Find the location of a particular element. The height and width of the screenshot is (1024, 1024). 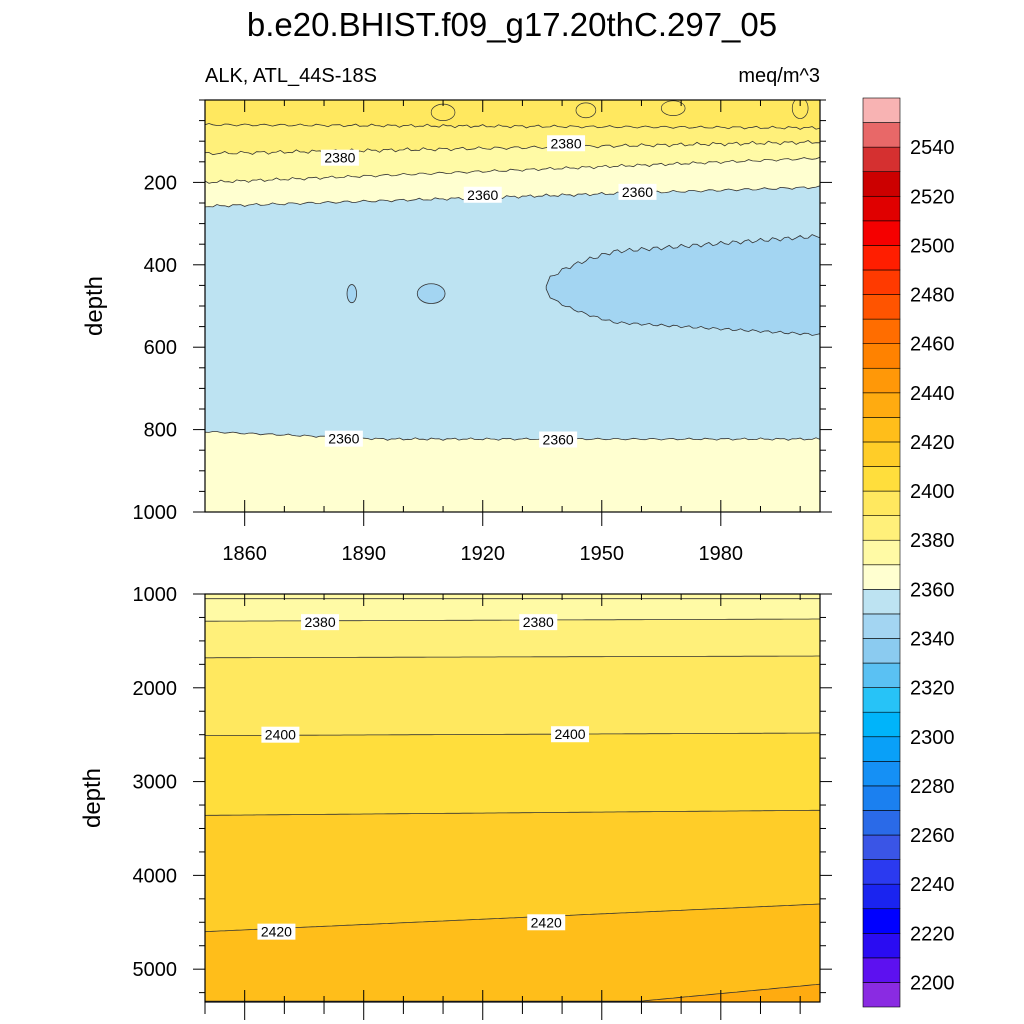

colorbar-label: 2340 is located at coordinates (932, 639).